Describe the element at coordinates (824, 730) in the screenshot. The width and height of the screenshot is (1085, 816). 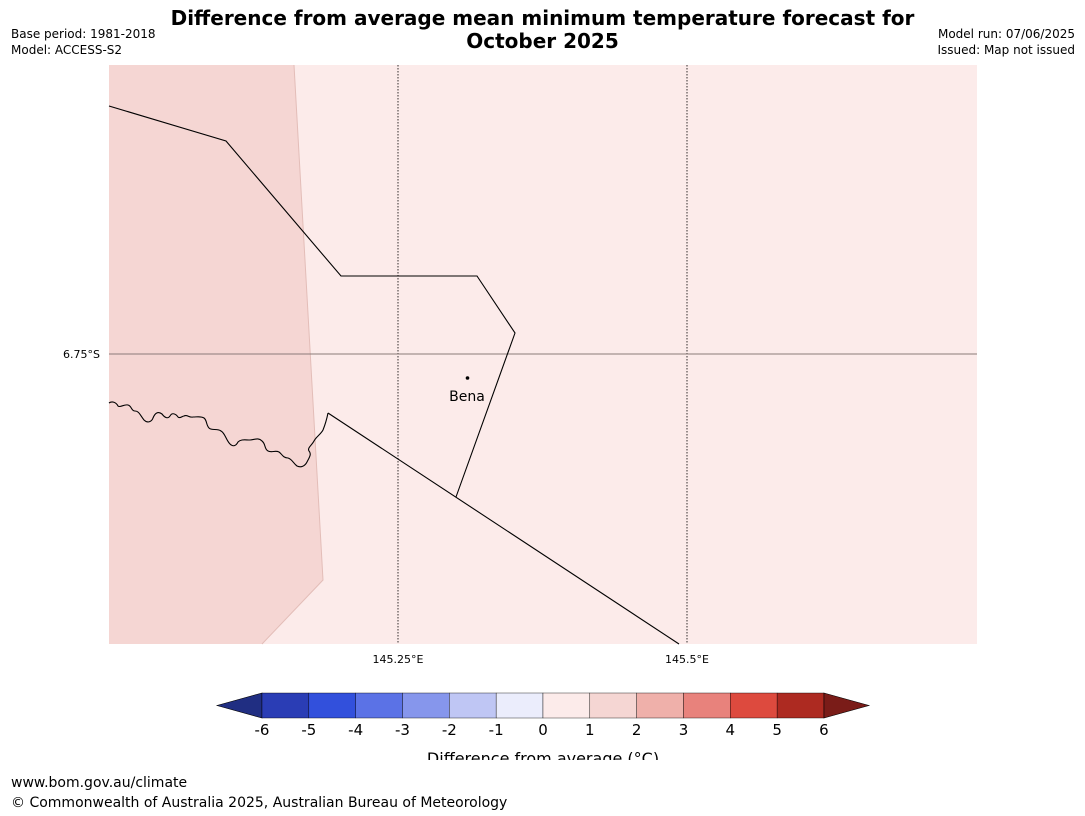
I see `colorbar-tick-label: 6` at that location.